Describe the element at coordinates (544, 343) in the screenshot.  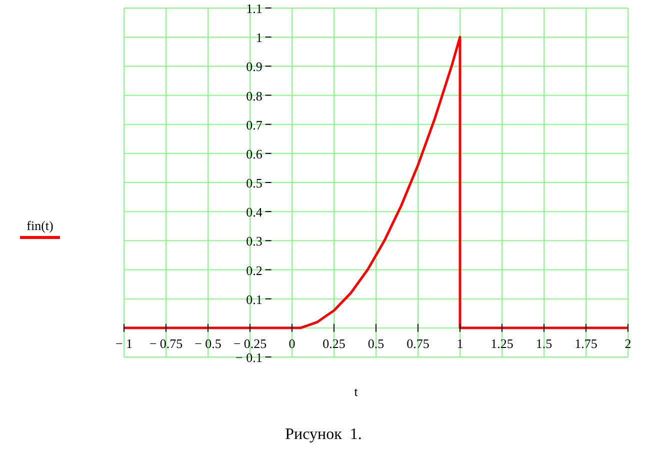
I see `x-tick-label: 1.5` at that location.